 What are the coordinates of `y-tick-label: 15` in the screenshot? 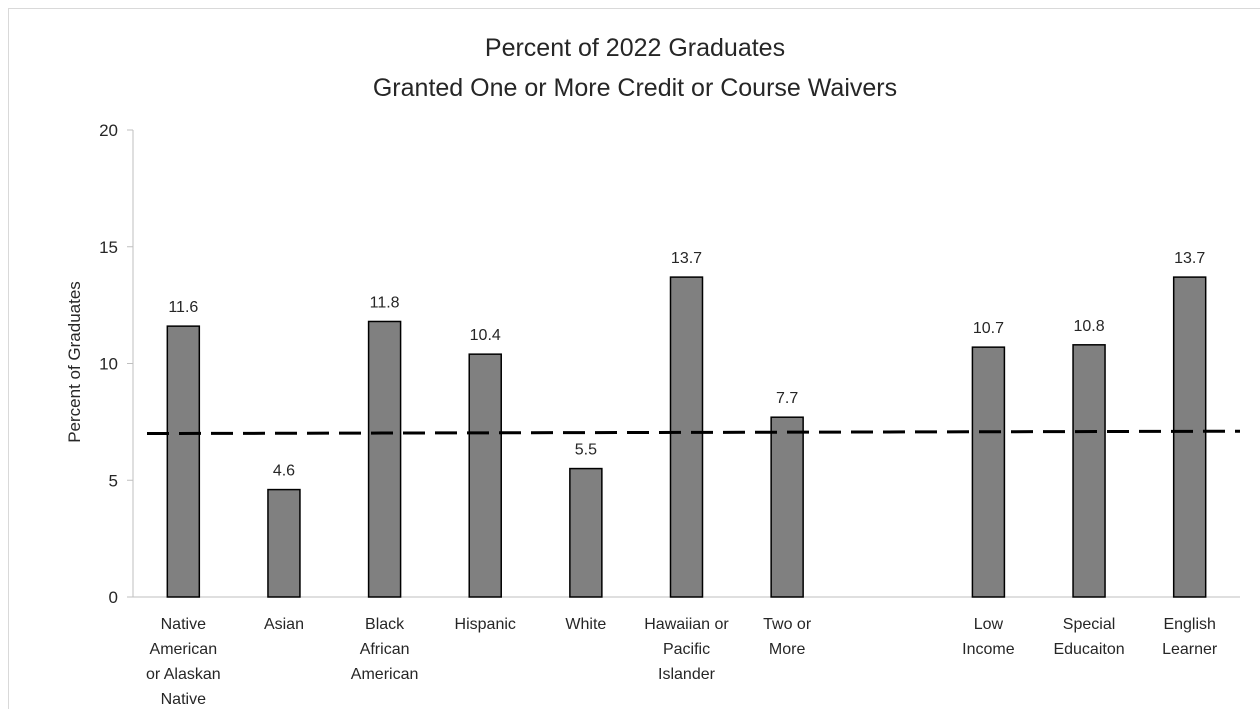 It's located at (108, 247).